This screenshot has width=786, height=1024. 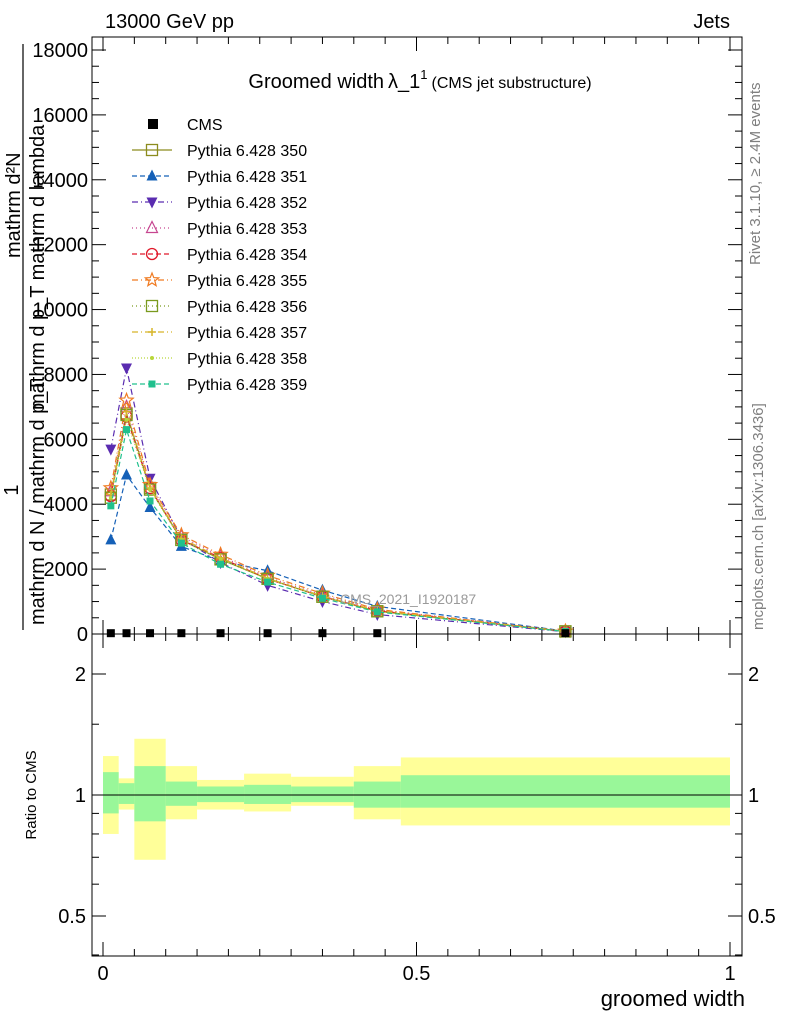 I want to click on title-sup: 1, so click(x=423, y=74).